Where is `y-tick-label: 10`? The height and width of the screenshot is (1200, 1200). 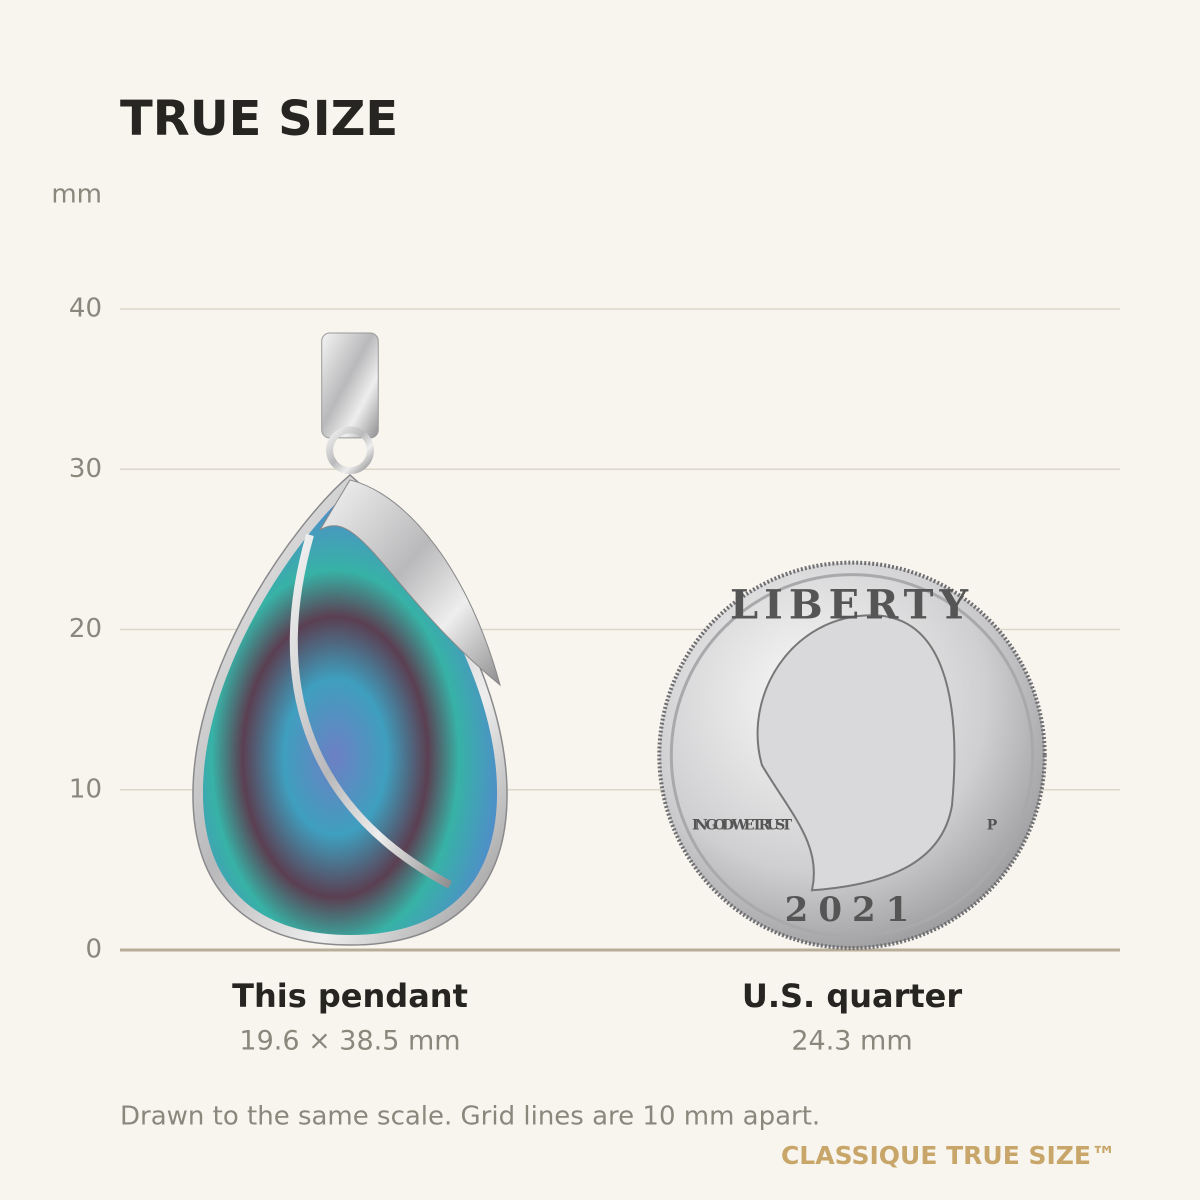 y-tick-label: 10 is located at coordinates (85, 789).